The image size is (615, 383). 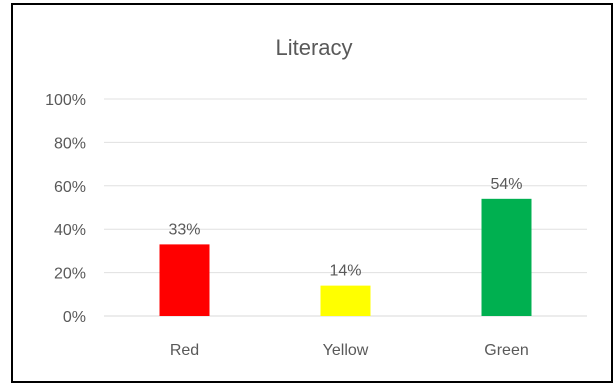 What do you see at coordinates (345, 271) in the screenshot?
I see `data-label: 14%` at bounding box center [345, 271].